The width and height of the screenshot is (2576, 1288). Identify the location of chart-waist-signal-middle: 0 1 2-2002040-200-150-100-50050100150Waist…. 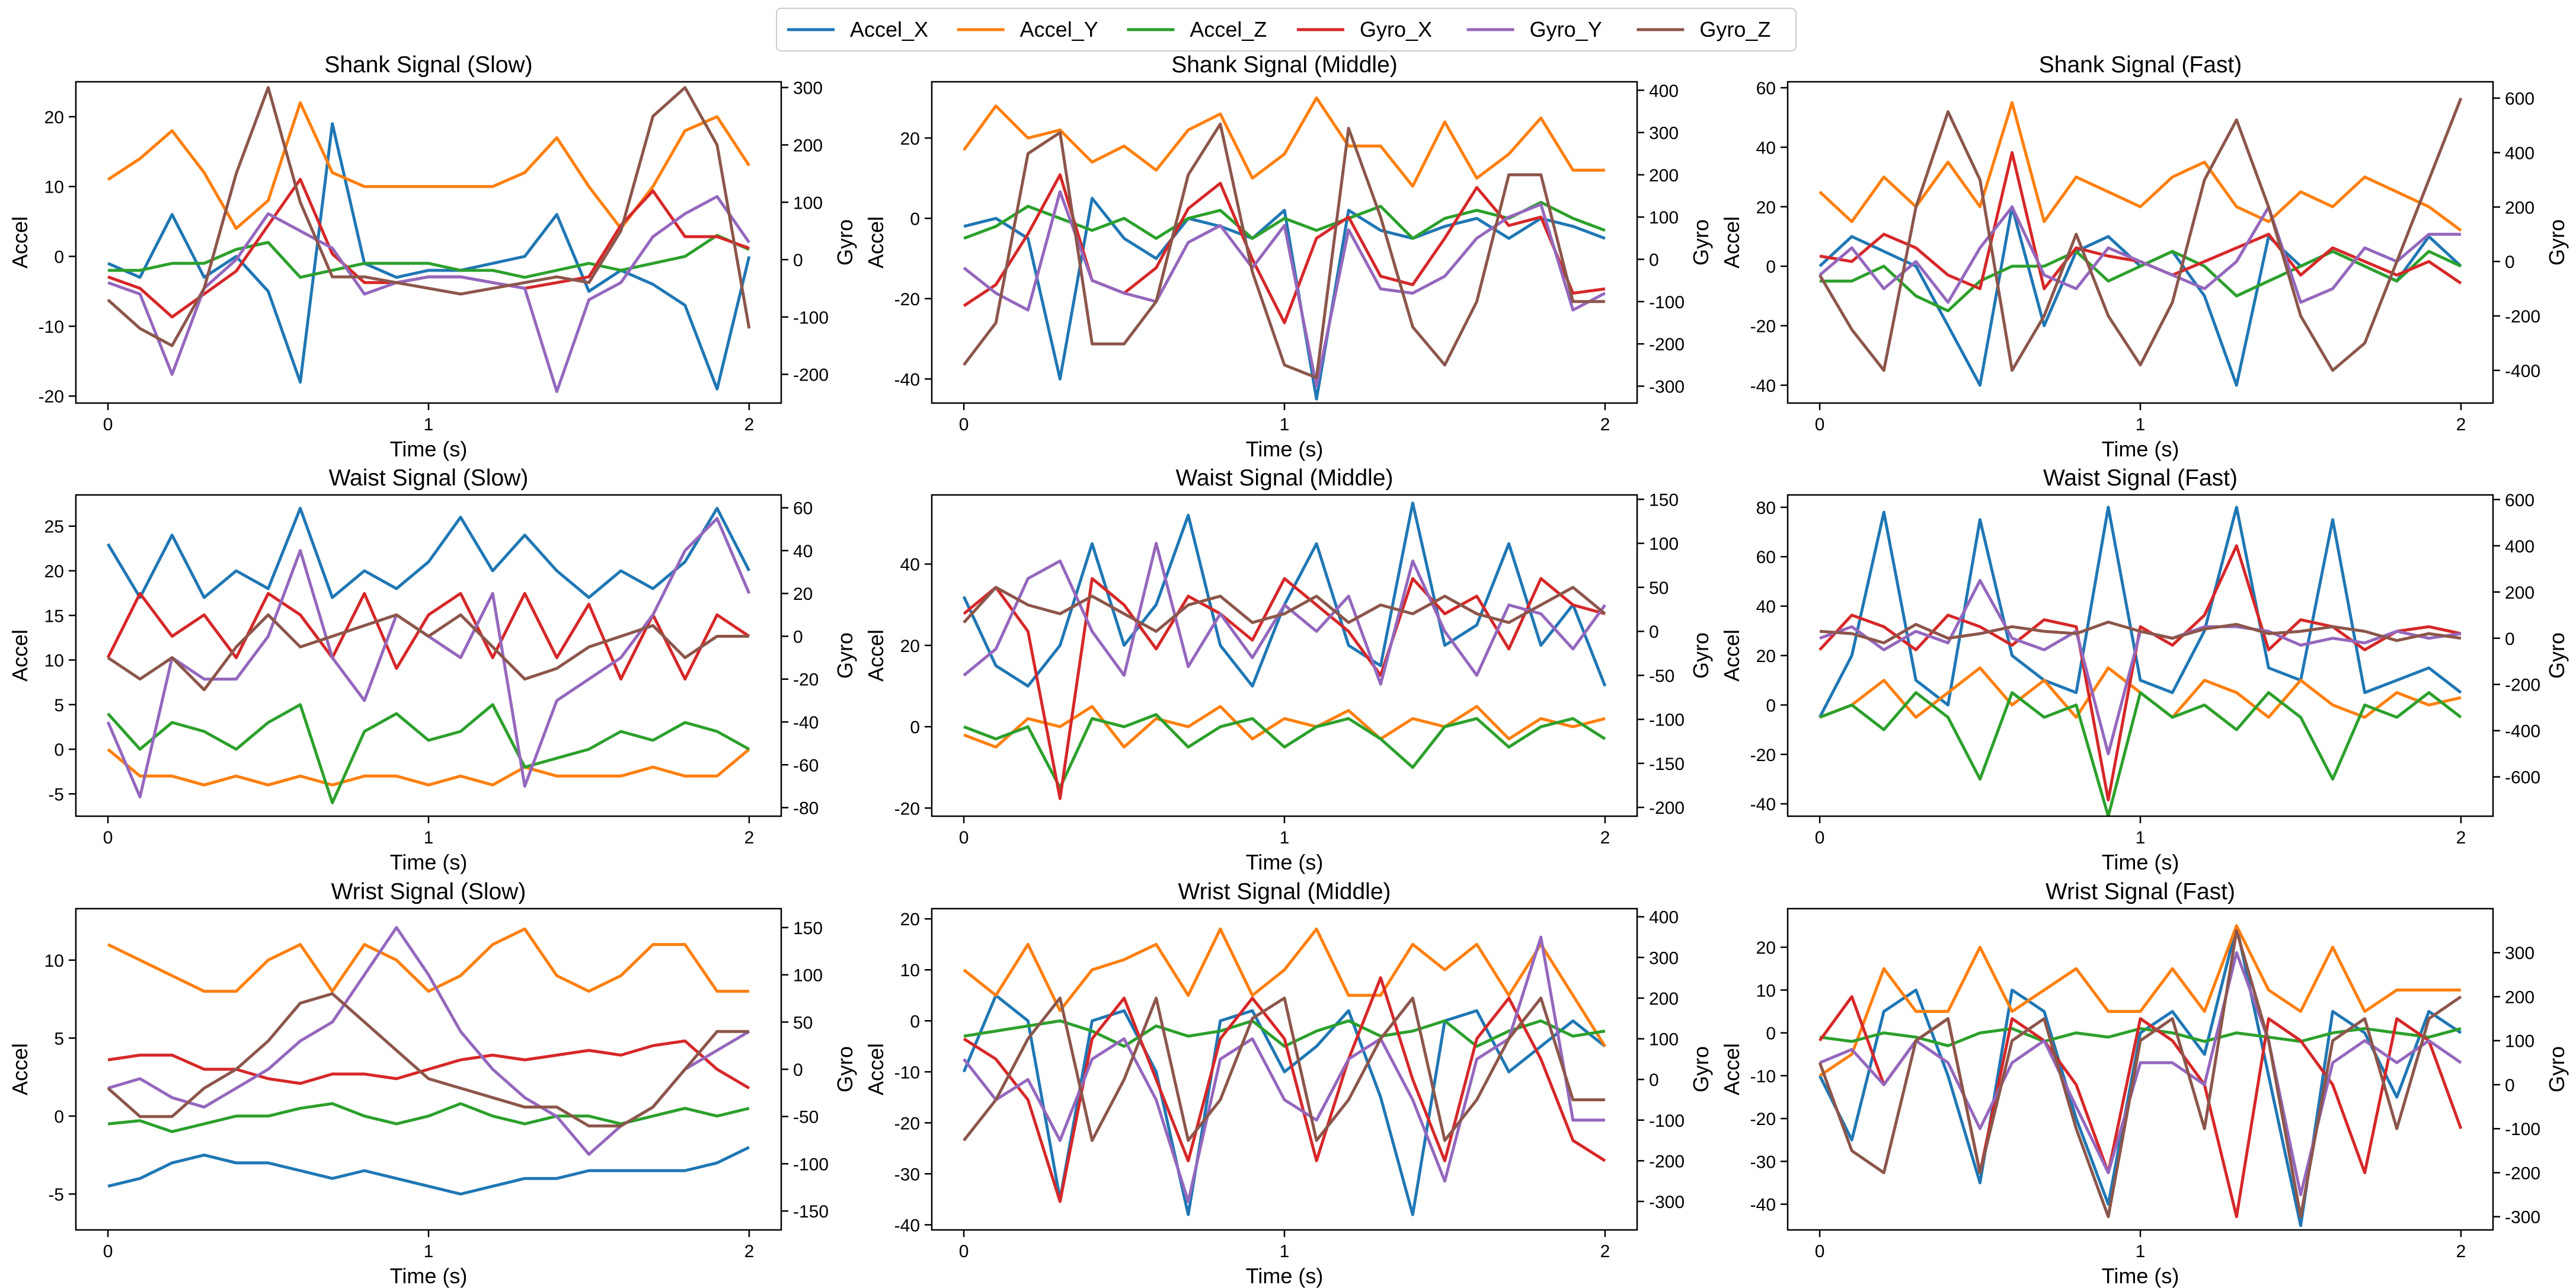
(1288, 669).